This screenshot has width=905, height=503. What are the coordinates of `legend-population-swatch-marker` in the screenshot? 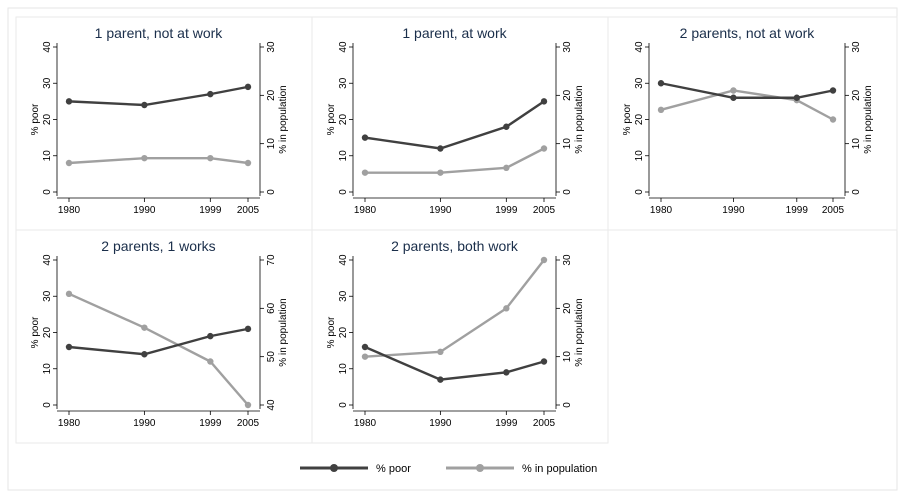 It's located at (480, 468).